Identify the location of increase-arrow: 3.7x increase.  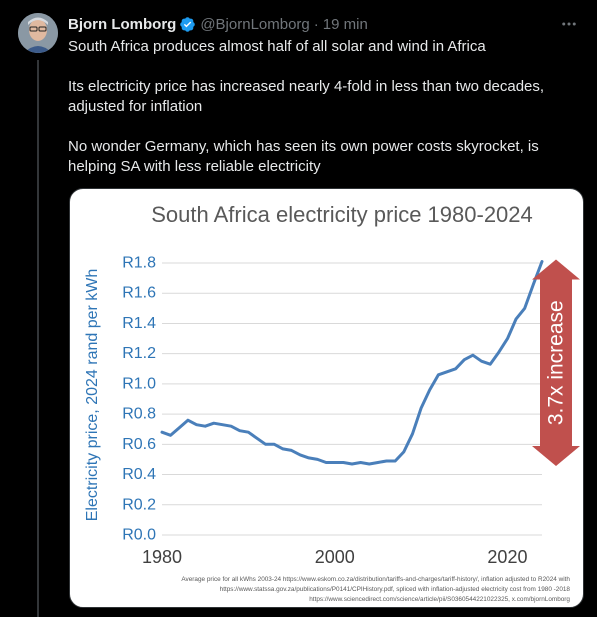
(556, 362).